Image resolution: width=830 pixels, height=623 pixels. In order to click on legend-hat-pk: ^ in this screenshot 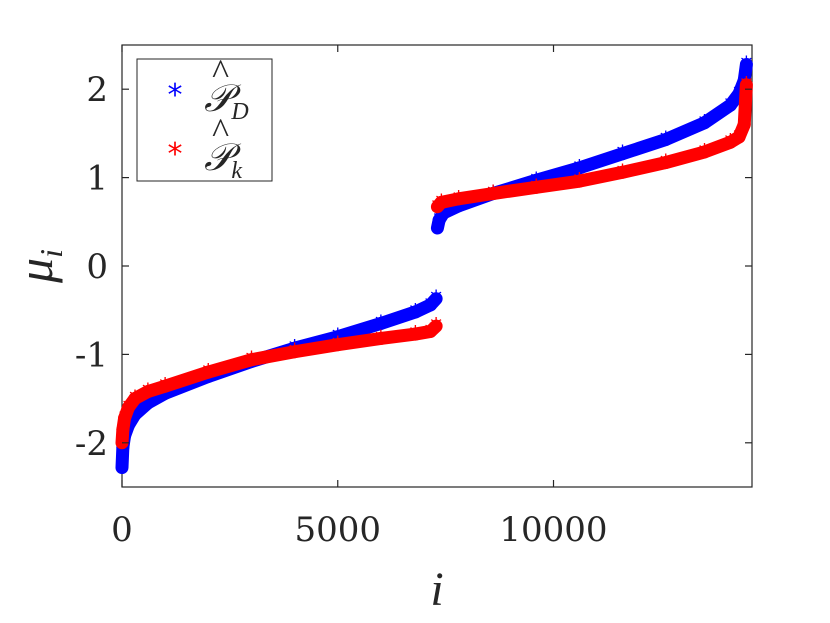, I will do `click(220, 131)`.